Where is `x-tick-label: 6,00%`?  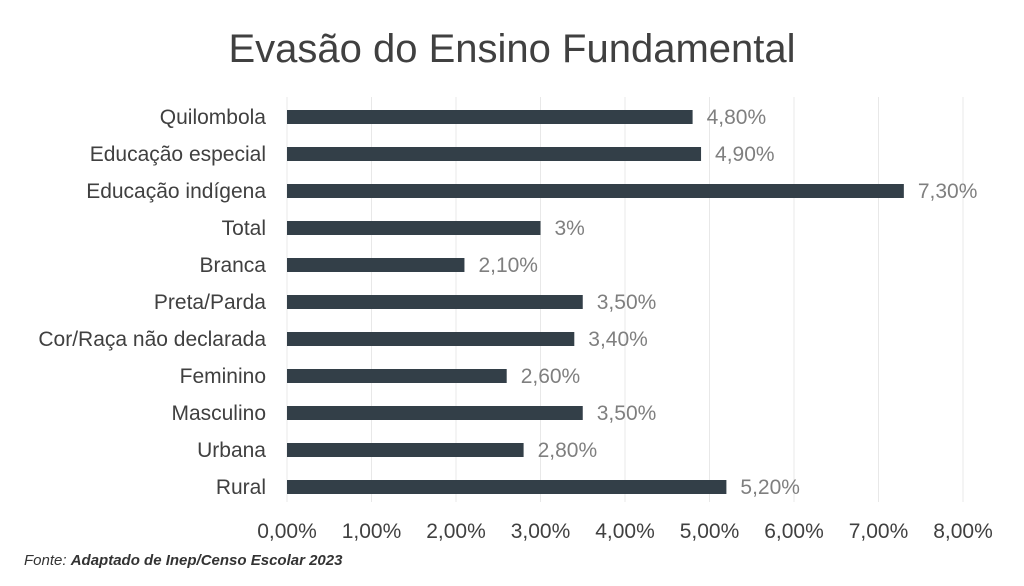
x-tick-label: 6,00% is located at coordinates (794, 531).